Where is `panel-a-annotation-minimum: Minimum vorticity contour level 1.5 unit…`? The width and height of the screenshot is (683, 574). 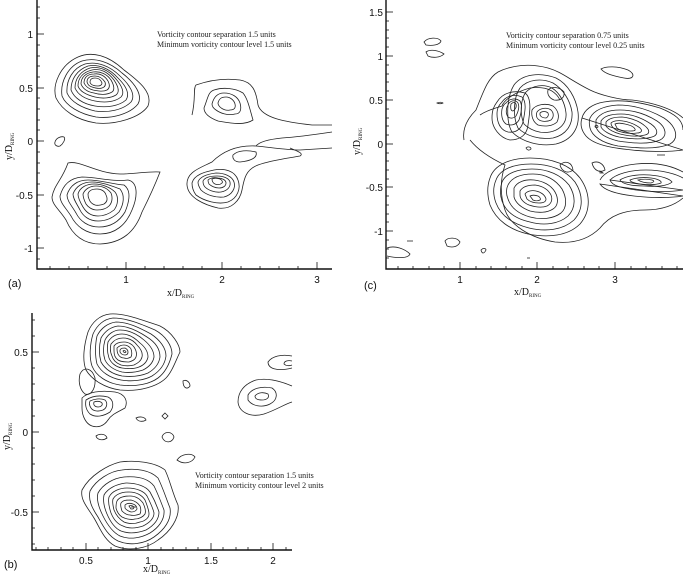 panel-a-annotation-minimum: Minimum vorticity contour level 1.5 unit… is located at coordinates (224, 44).